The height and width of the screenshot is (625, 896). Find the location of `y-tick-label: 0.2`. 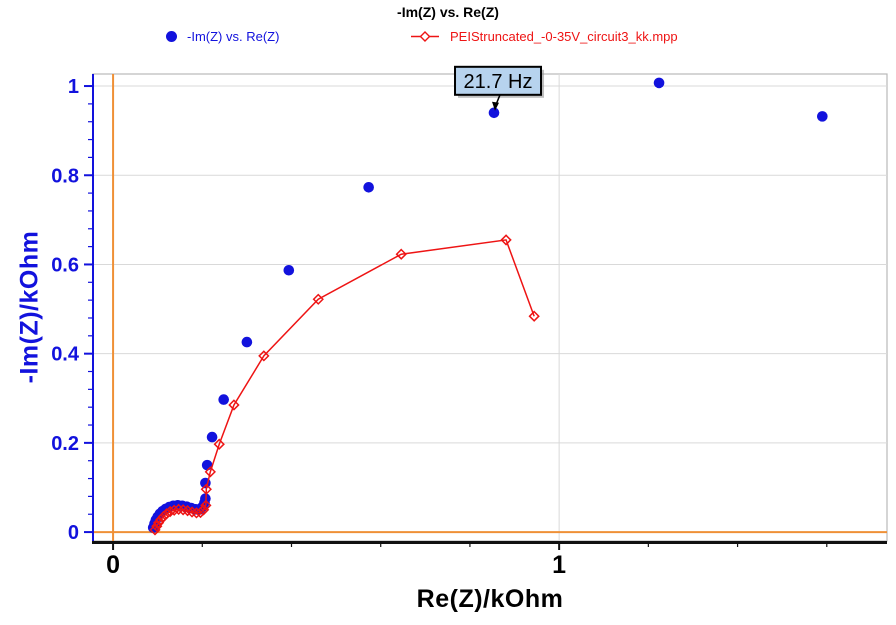

y-tick-label: 0.2 is located at coordinates (65, 444).